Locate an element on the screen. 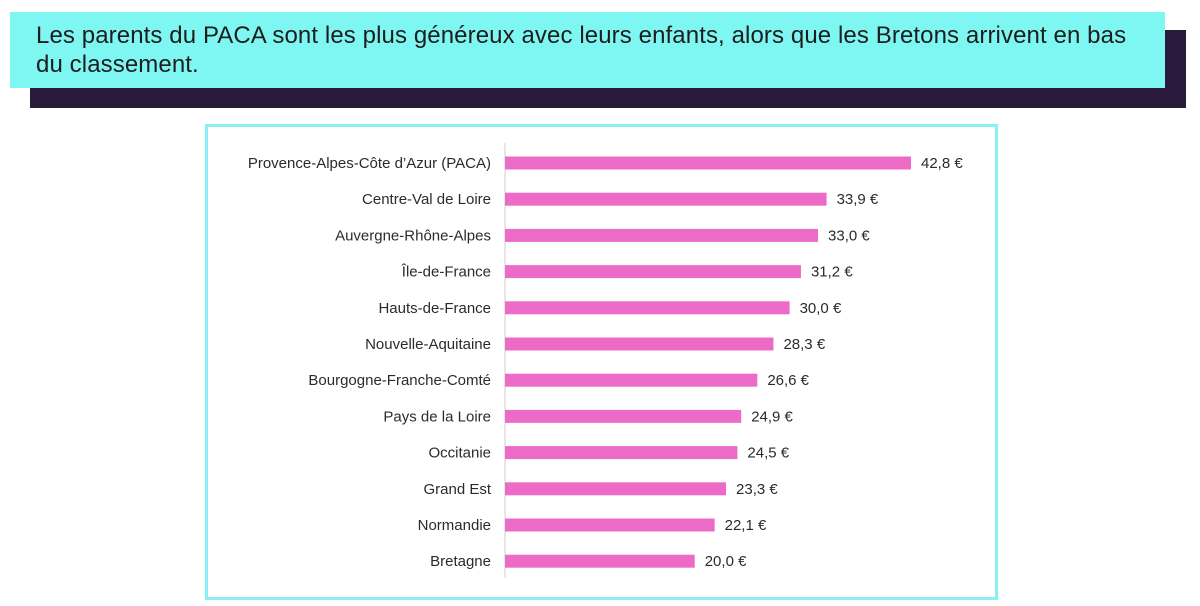 This screenshot has width=1200, height=606. category-label: Occitanie is located at coordinates (459, 453).